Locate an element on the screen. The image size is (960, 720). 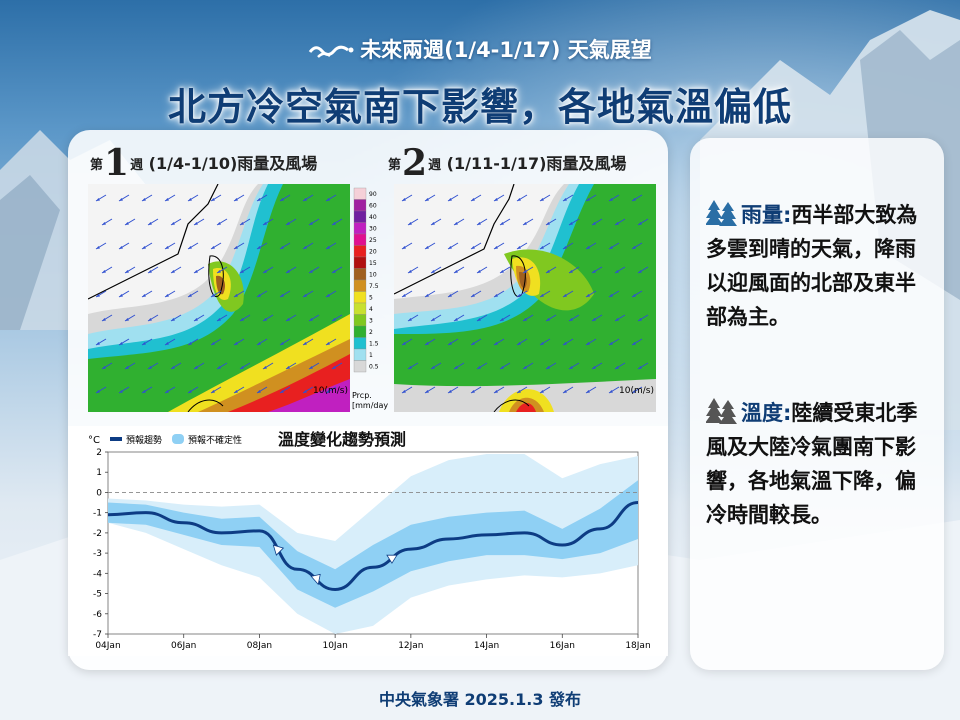
y-tick-label: -2 is located at coordinates (97, 534).